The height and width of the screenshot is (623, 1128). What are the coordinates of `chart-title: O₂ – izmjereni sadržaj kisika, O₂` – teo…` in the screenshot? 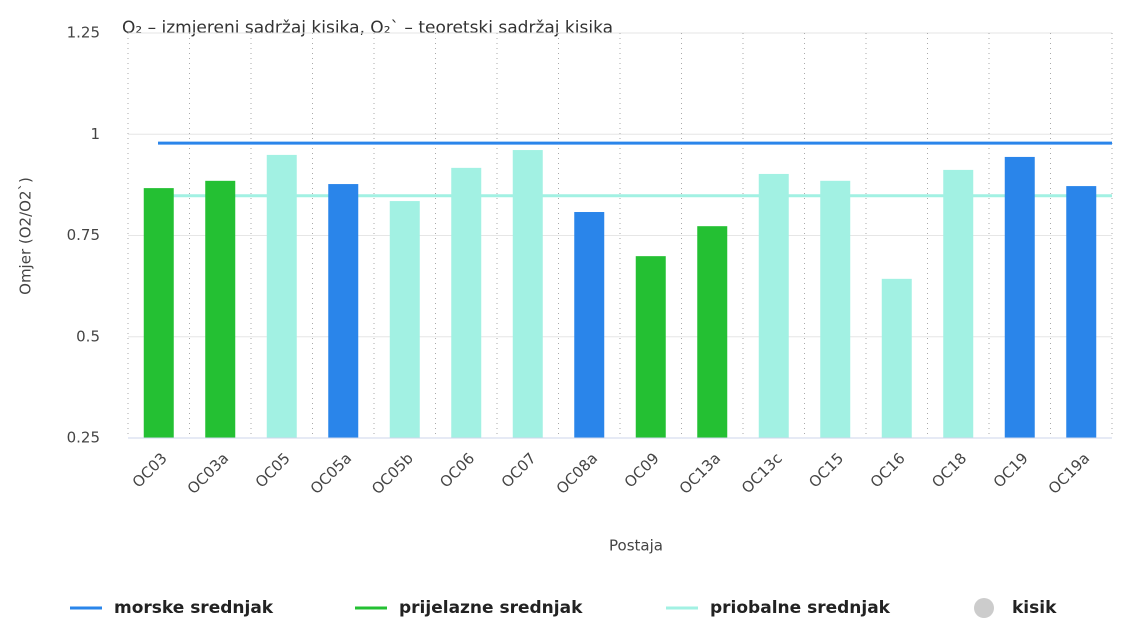 It's located at (367, 28).